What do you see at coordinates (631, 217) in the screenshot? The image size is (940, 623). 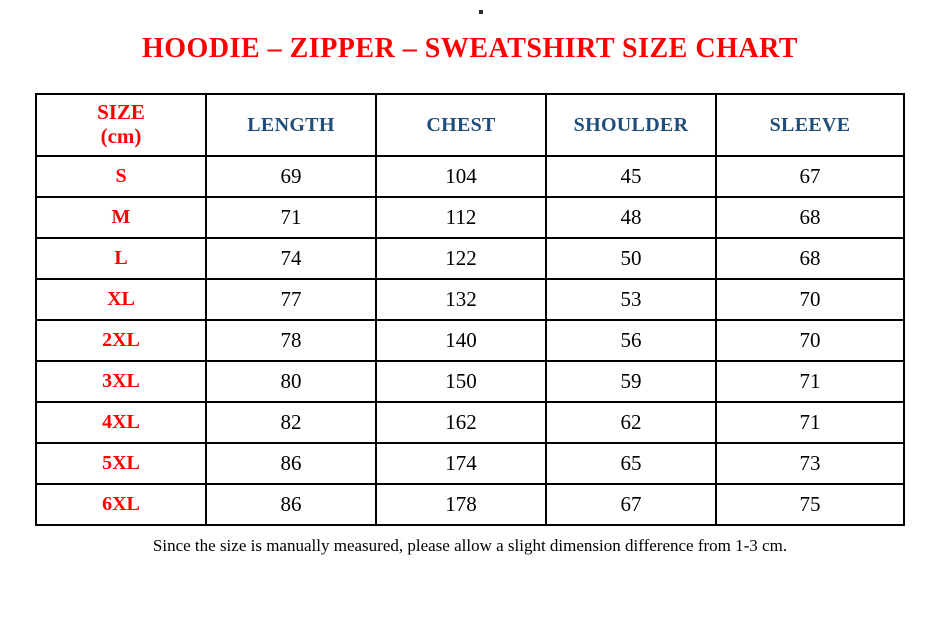 I see `shoulder-cell: 48` at bounding box center [631, 217].